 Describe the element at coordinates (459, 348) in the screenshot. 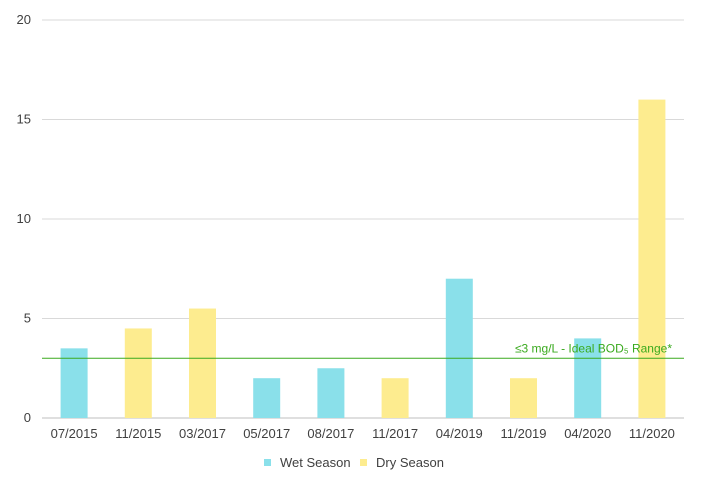

I see `bar-04-2019` at that location.